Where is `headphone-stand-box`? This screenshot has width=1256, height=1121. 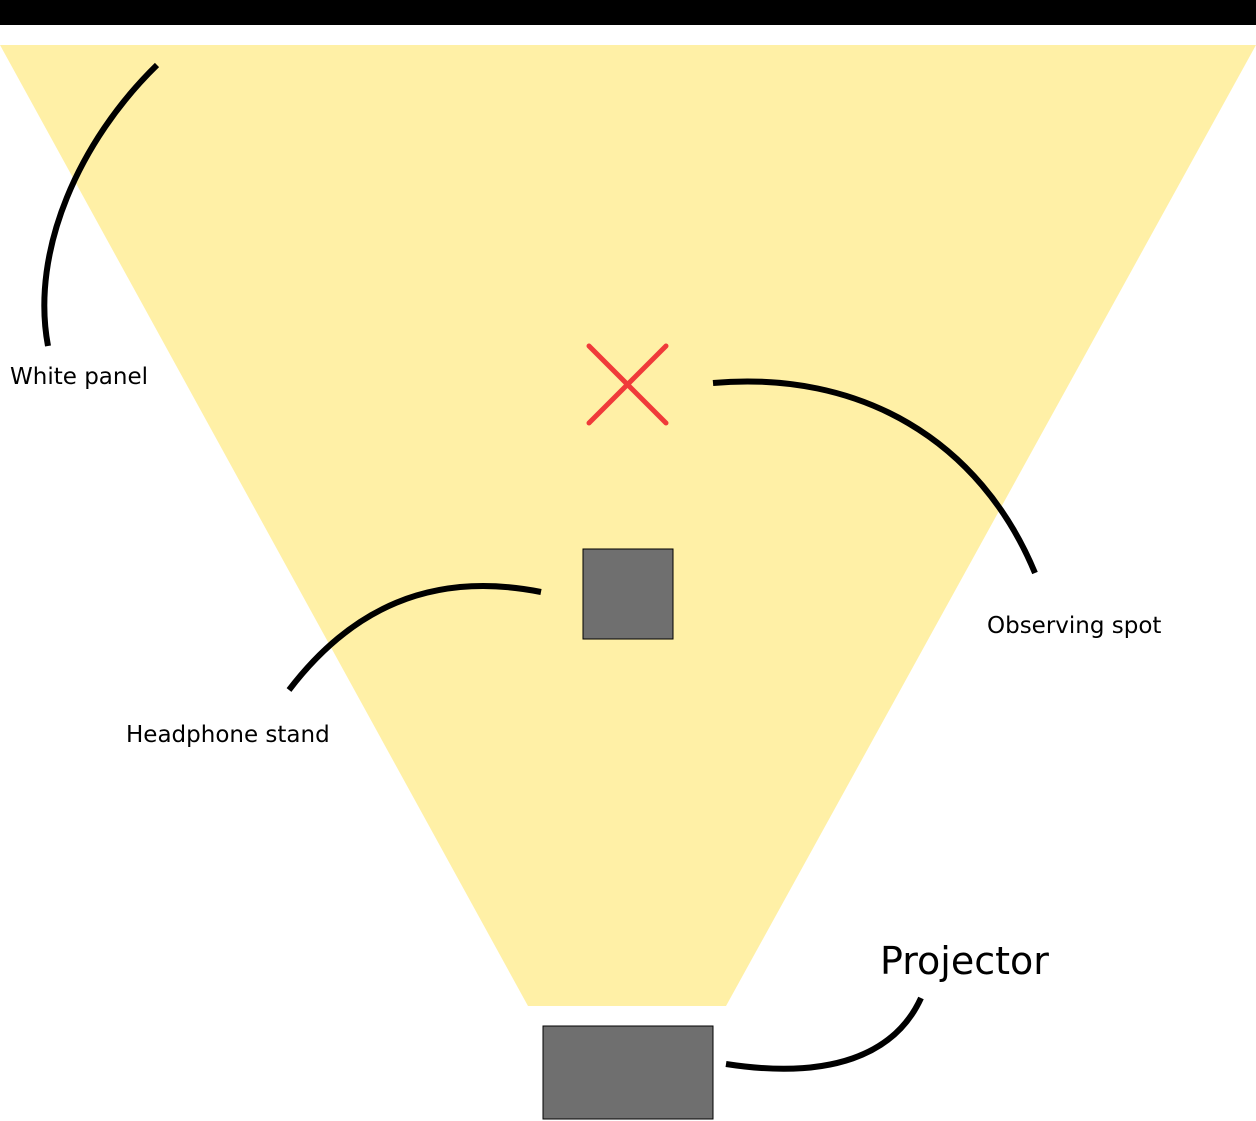
headphone-stand-box is located at coordinates (628, 594).